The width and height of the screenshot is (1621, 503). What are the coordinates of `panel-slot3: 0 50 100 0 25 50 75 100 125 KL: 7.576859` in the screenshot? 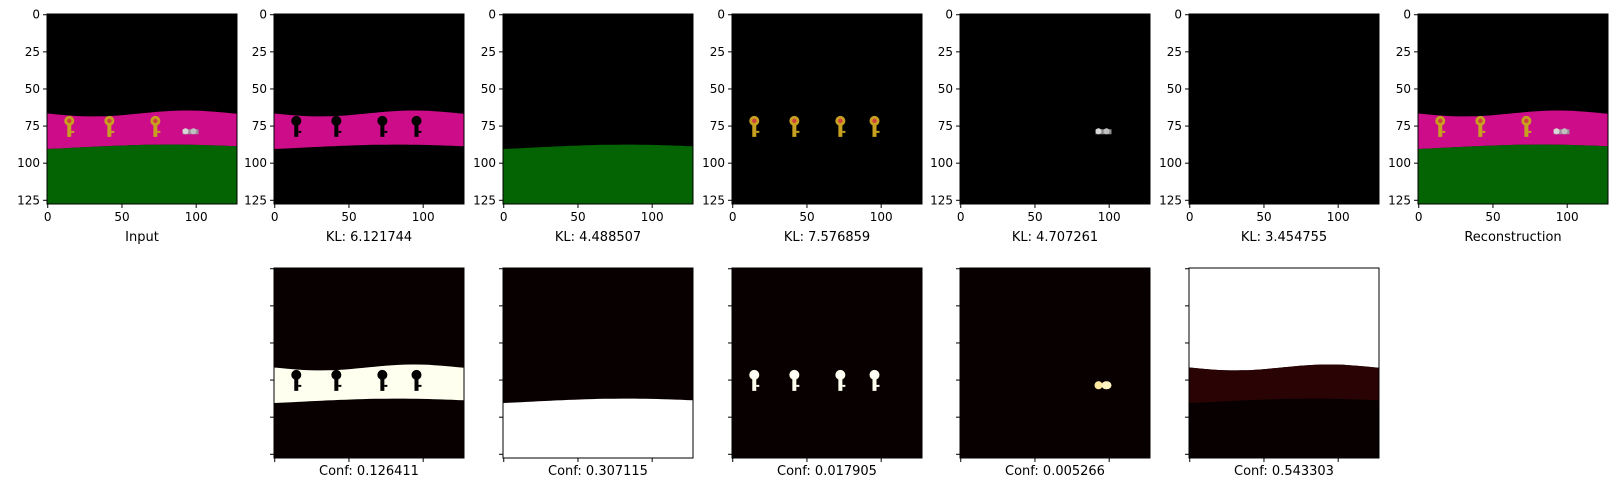 It's located at (812, 126).